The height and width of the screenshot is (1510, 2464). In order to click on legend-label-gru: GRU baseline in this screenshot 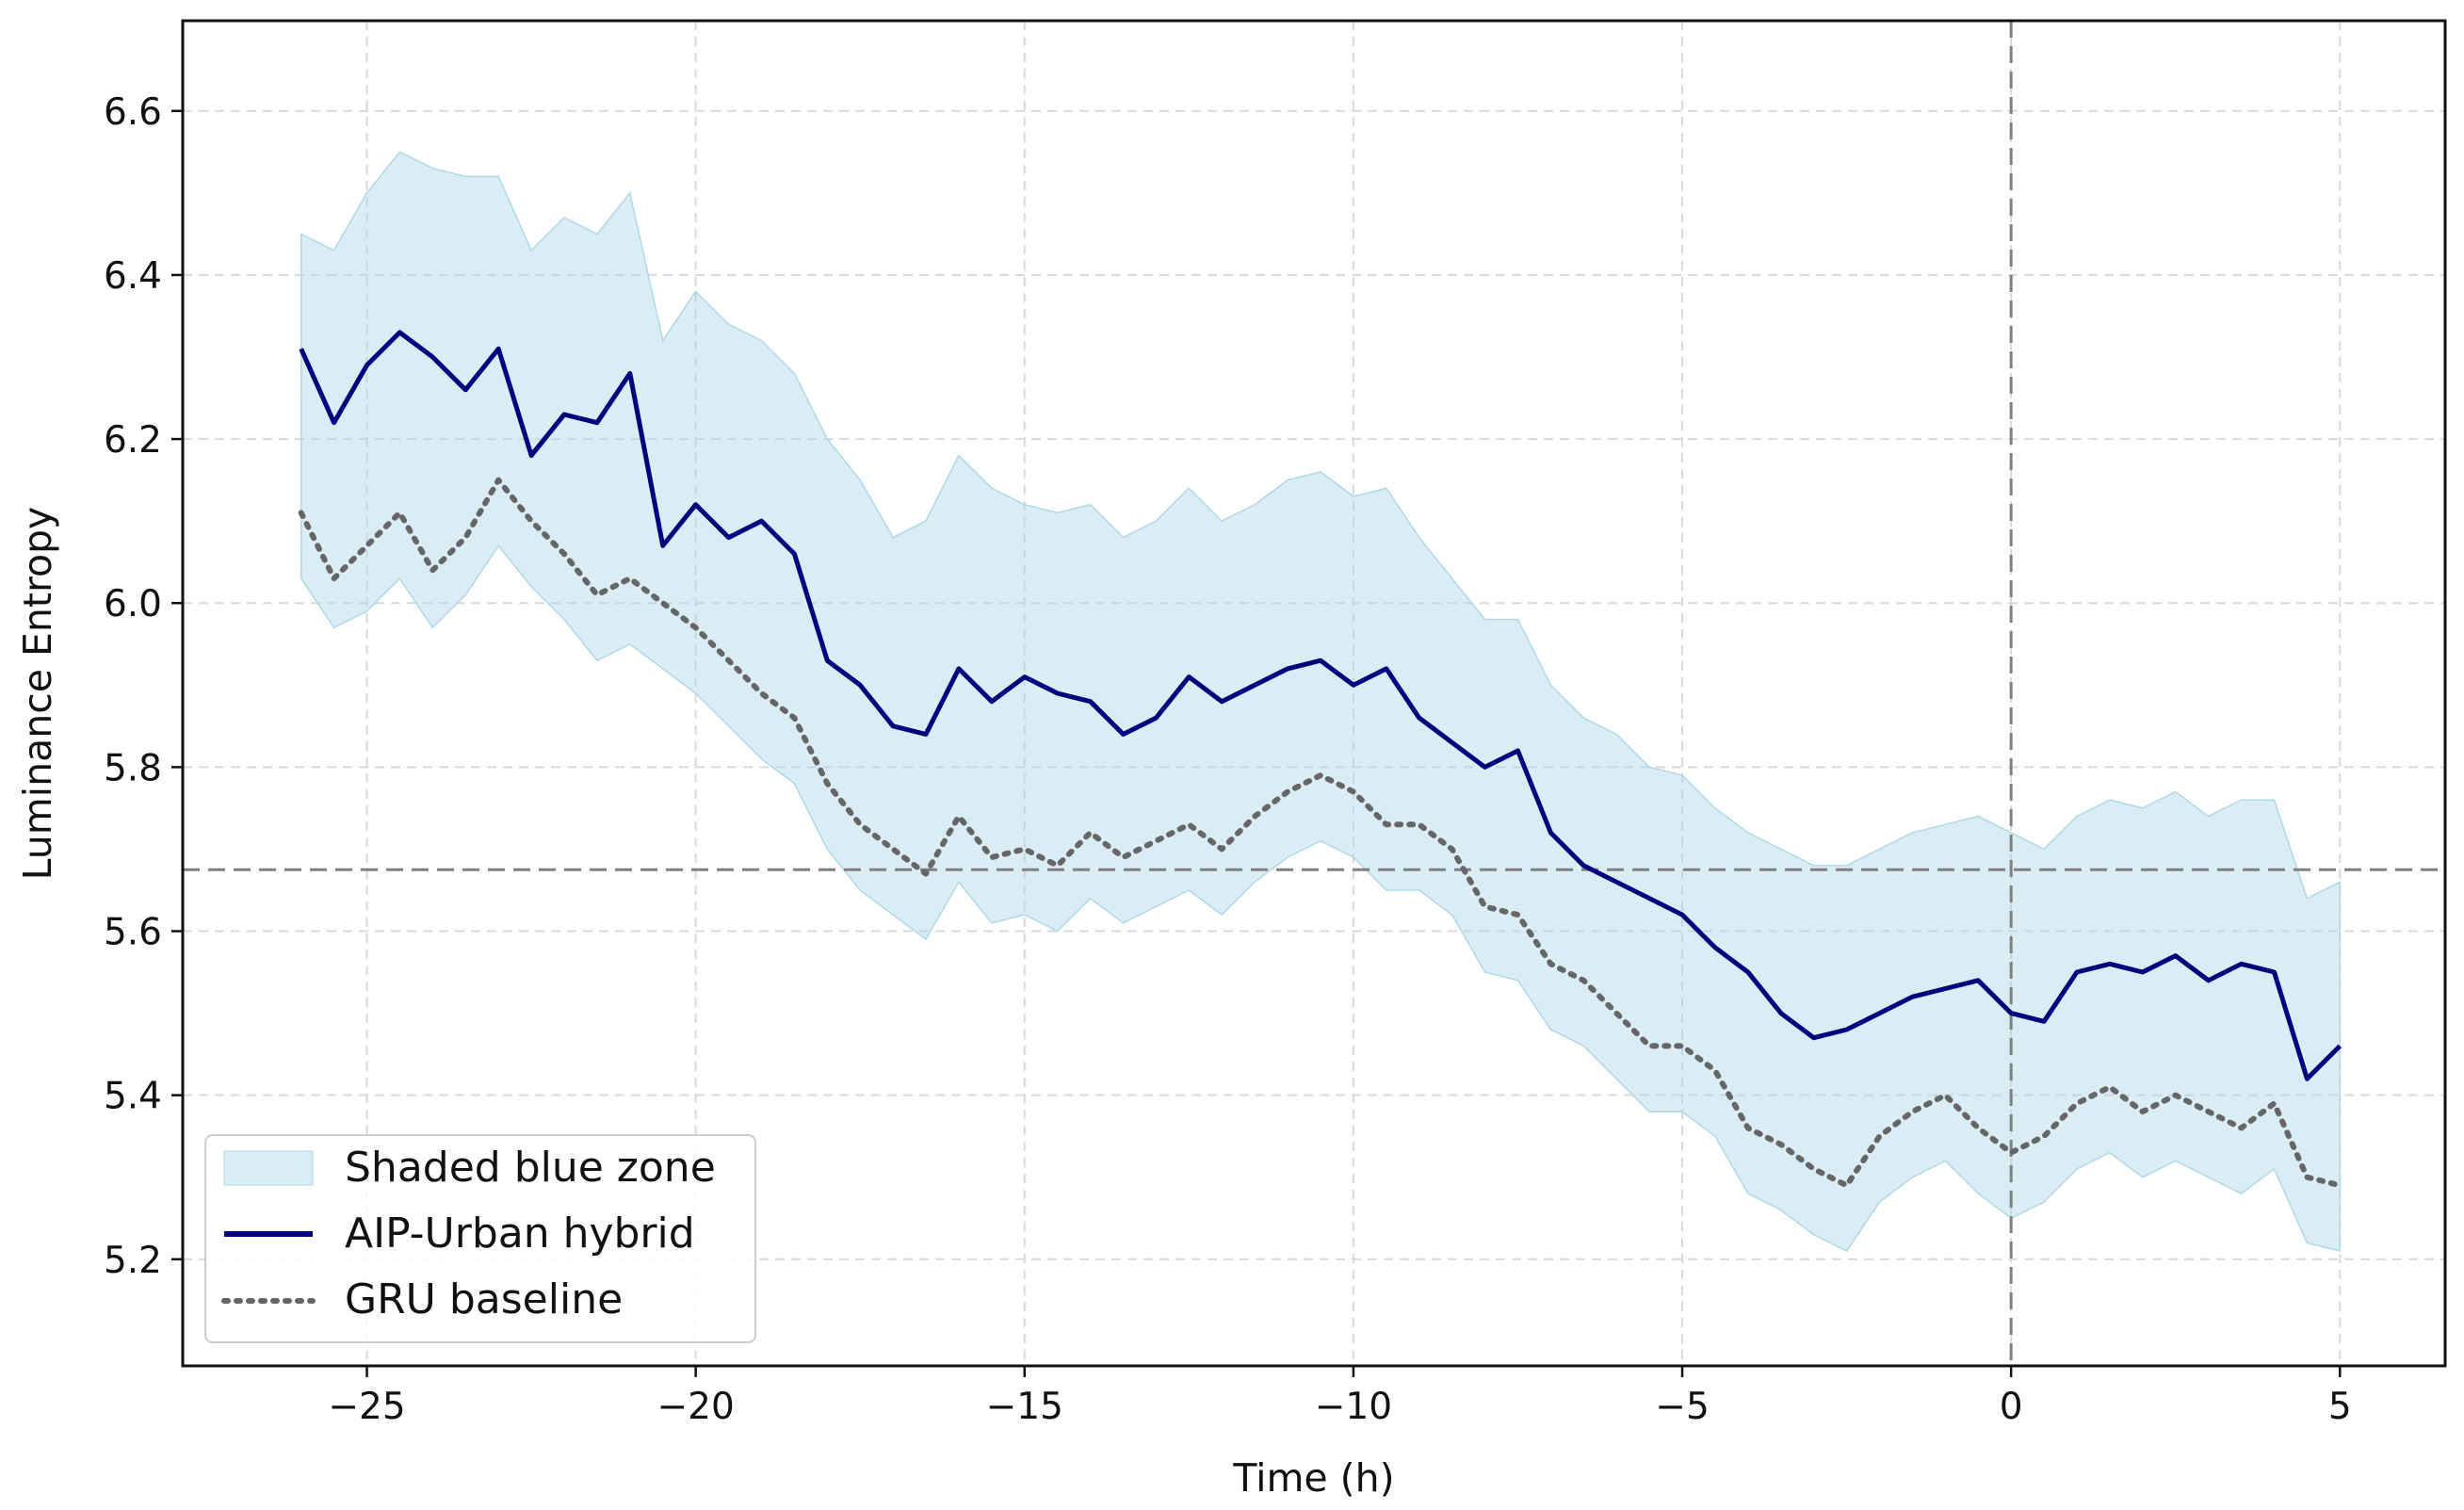, I will do `click(484, 1299)`.